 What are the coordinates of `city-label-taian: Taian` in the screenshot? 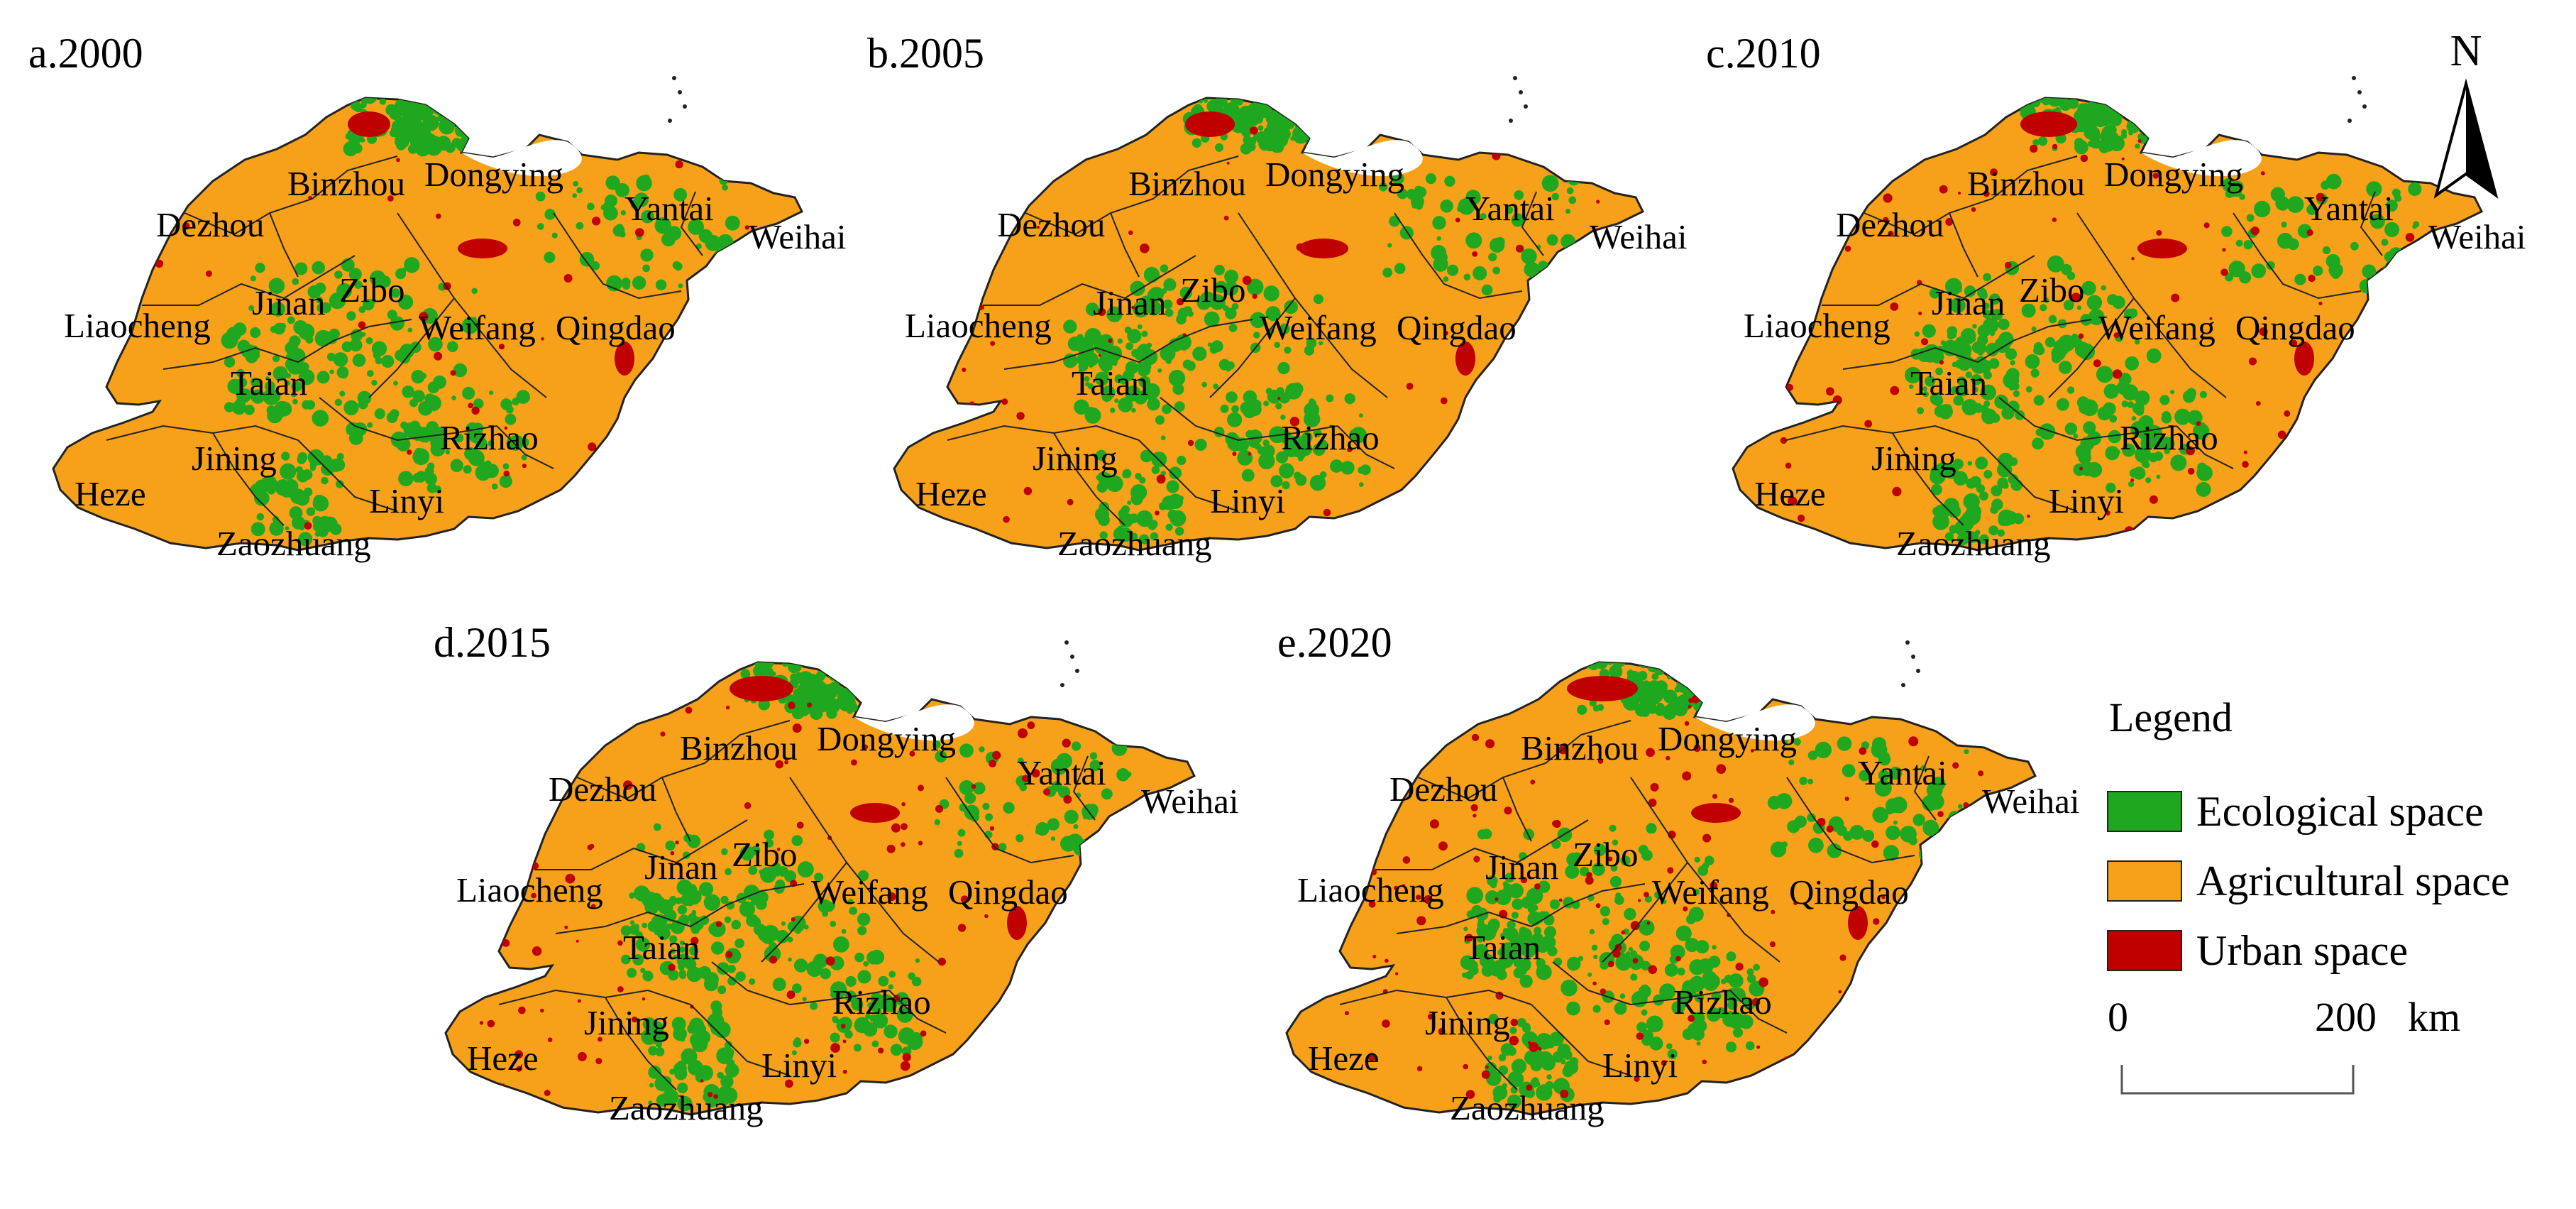 It's located at (1110, 383).